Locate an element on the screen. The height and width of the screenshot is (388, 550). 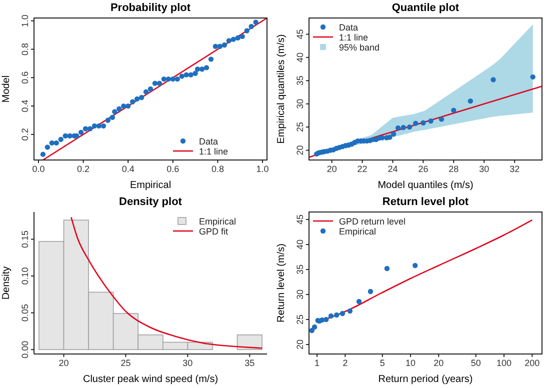
y-tick-label: 0.00 is located at coordinates (25, 349).